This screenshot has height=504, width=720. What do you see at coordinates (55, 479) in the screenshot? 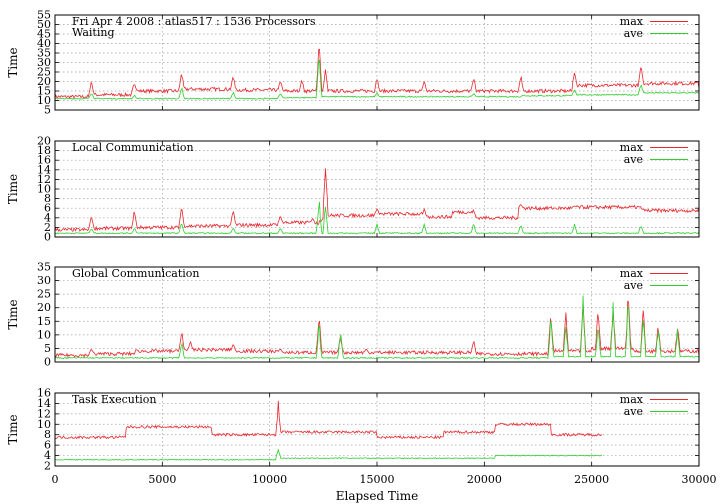
I see `x-tick-label: 0` at bounding box center [55, 479].